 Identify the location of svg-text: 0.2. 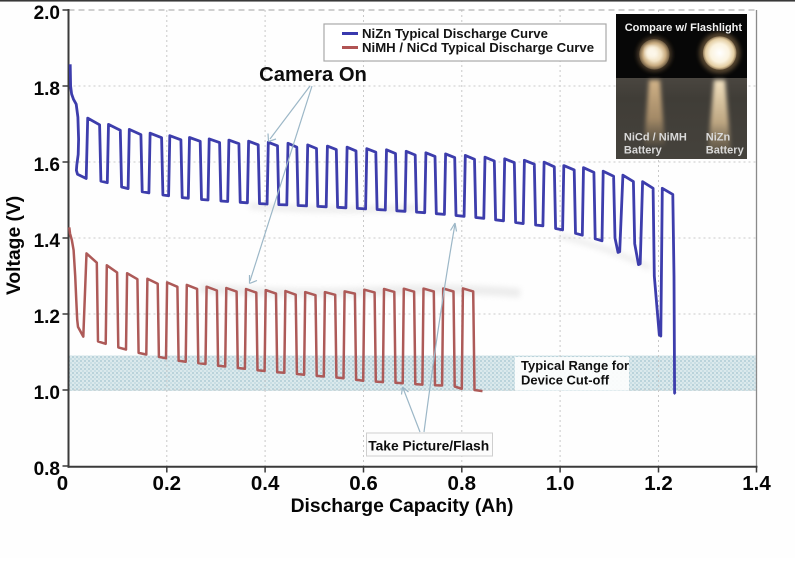
(167, 483).